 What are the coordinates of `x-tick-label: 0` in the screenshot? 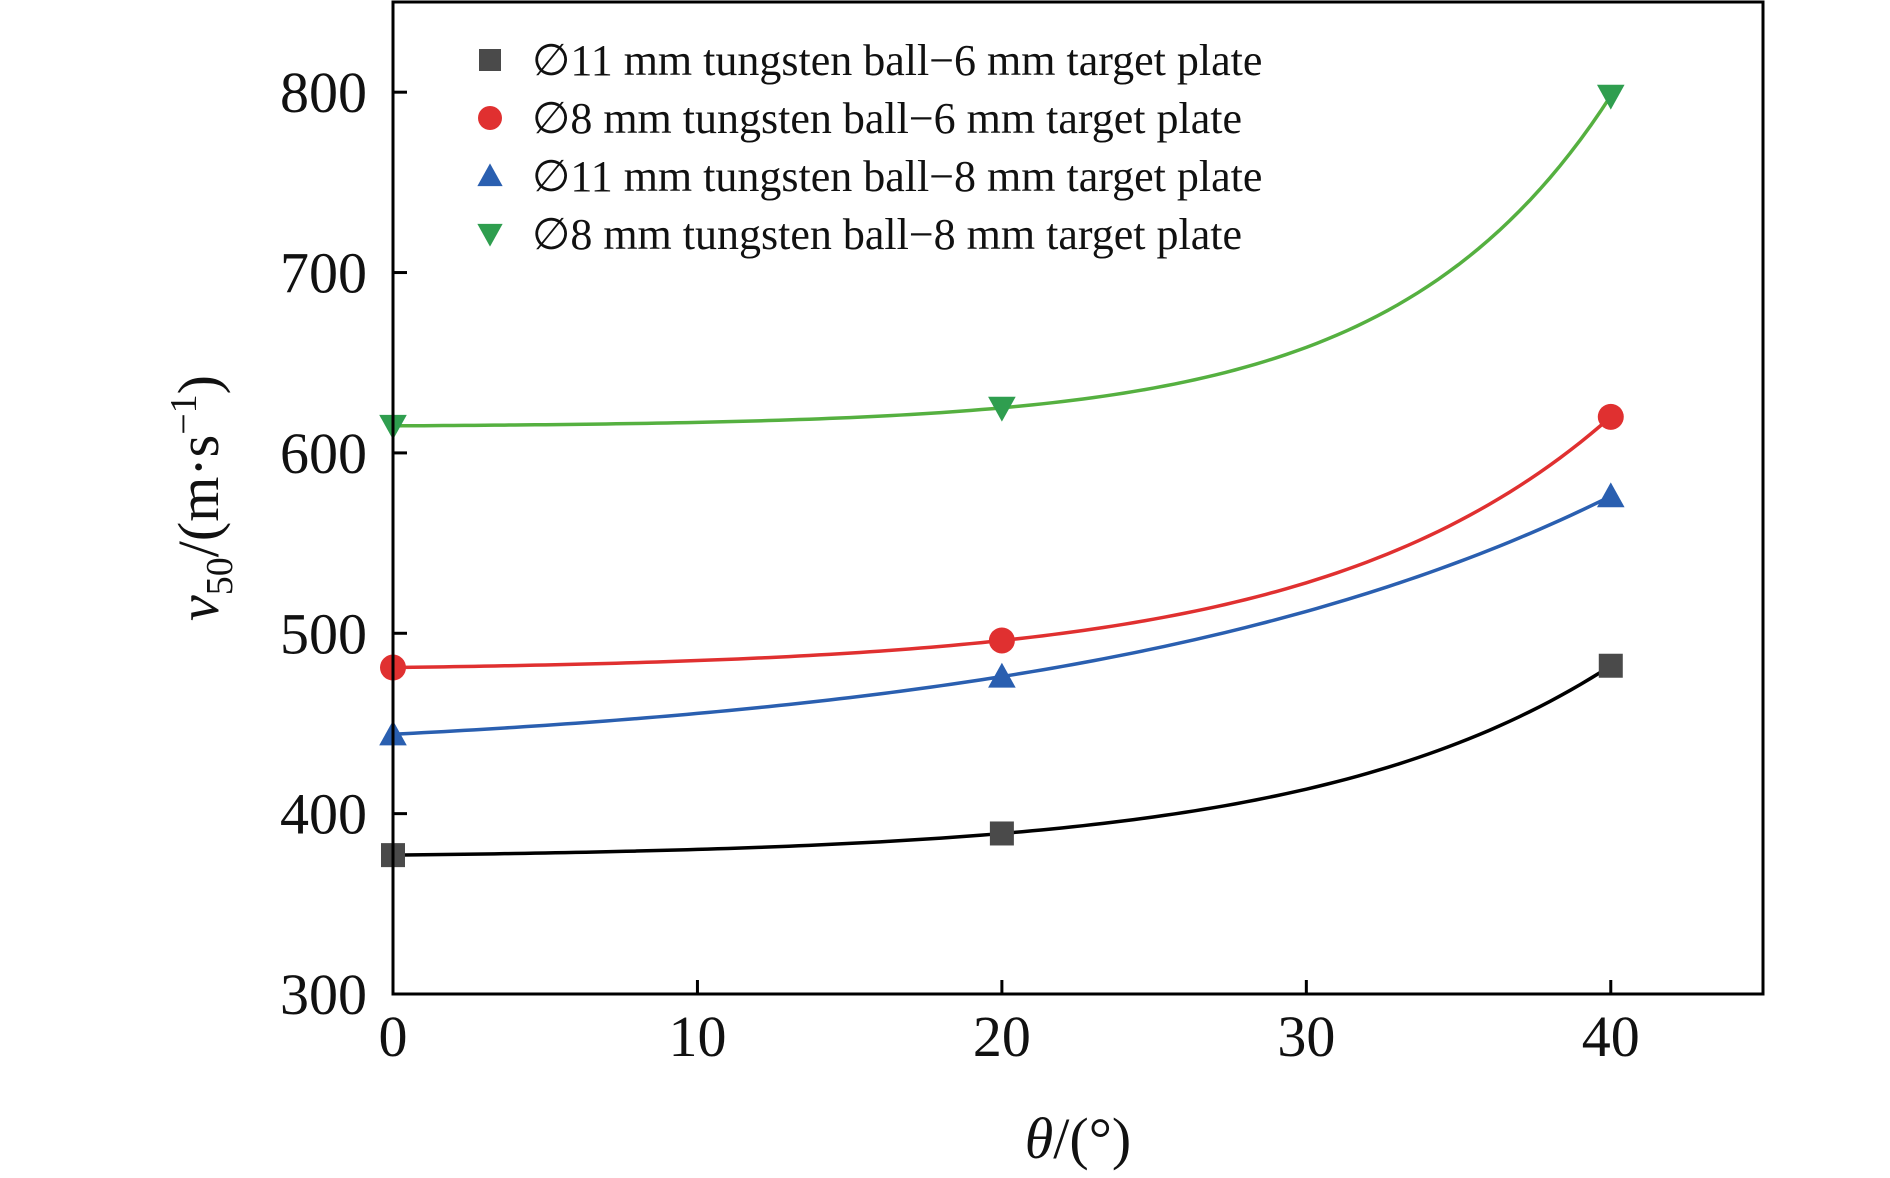 It's located at (393, 1036).